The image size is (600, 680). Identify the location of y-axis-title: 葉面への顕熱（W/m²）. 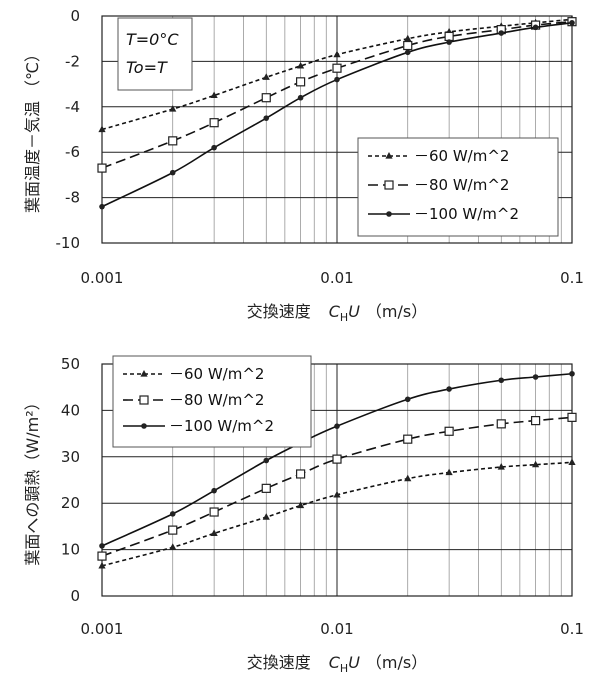
(32, 479).